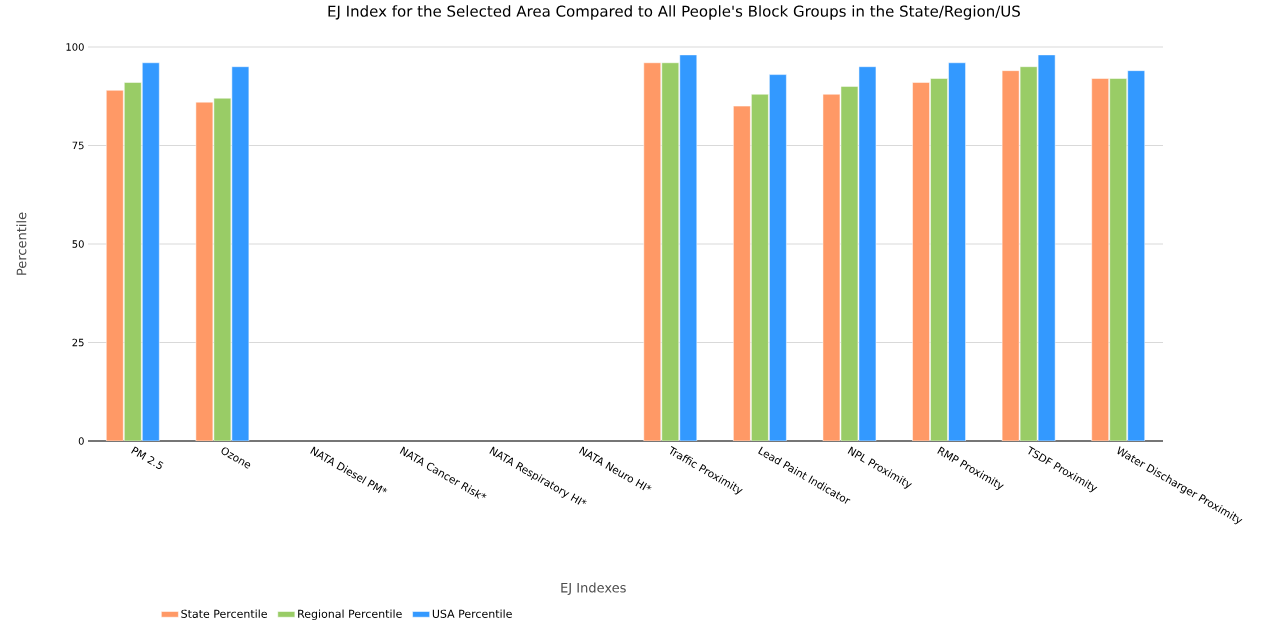 The width and height of the screenshot is (1288, 625). What do you see at coordinates (593, 588) in the screenshot?
I see `x-axis-title: EJ Indexes` at bounding box center [593, 588].